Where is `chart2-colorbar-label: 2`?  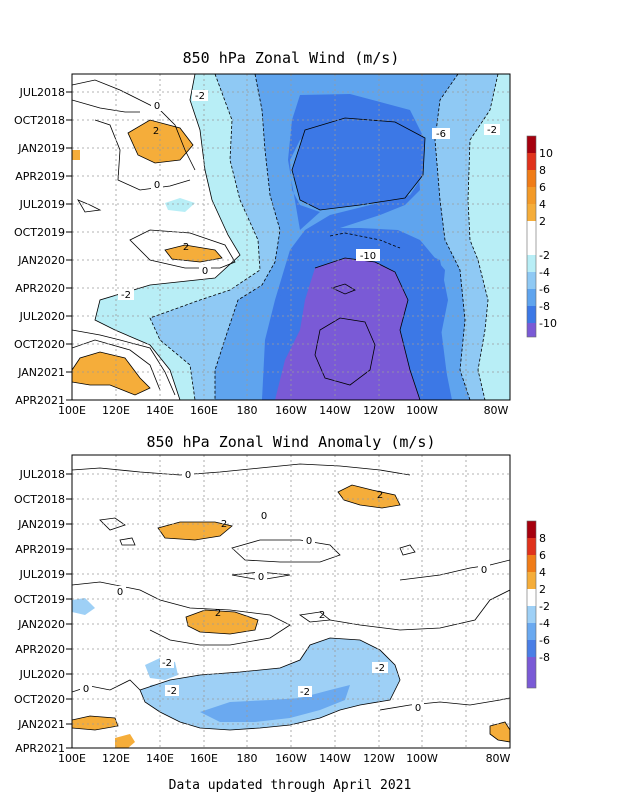
chart2-colorbar-label: 2 is located at coordinates (542, 589).